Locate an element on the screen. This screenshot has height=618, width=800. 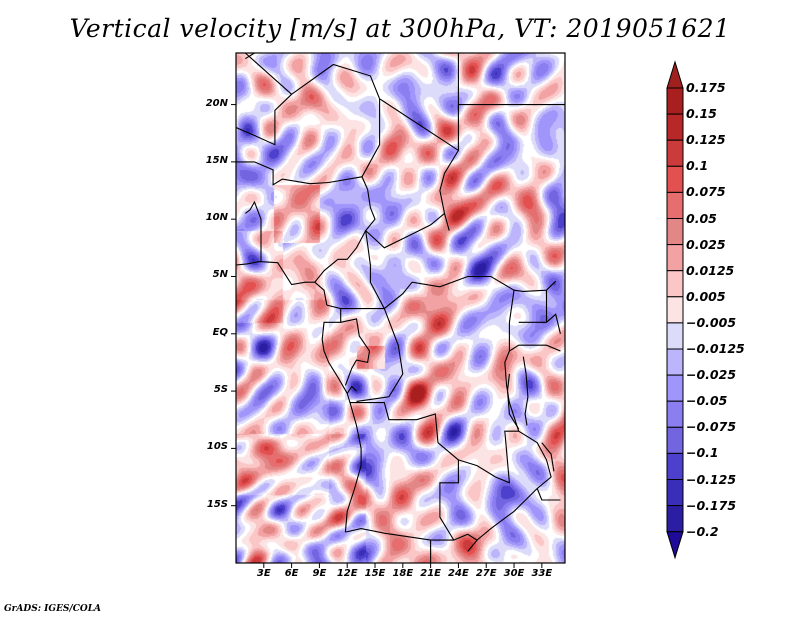
colorbar-top-arrow is located at coordinates (675, 74).